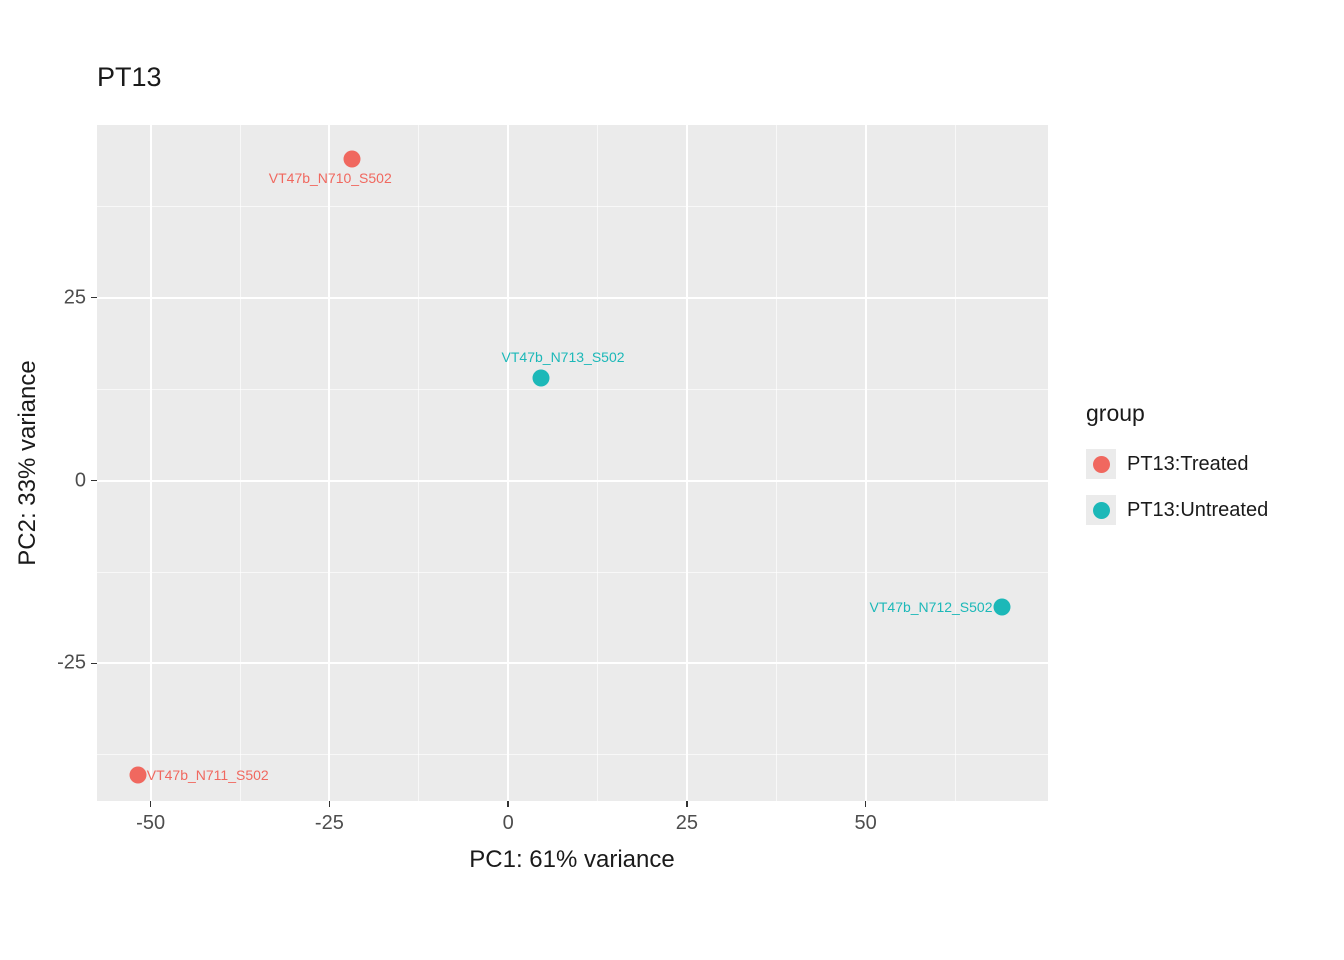  I want to click on plot-title: PT13, so click(129, 77).